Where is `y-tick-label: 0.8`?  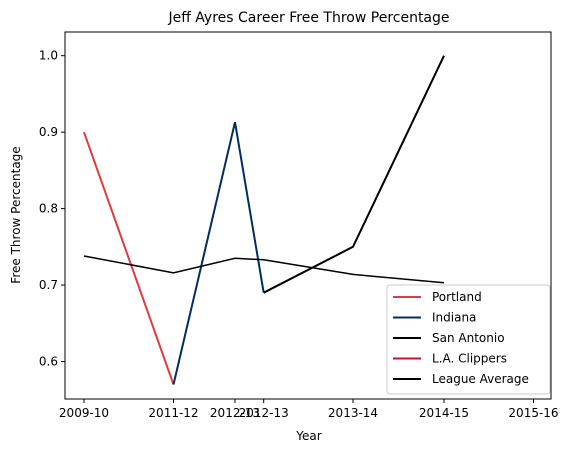 y-tick-label: 0.8 is located at coordinates (48, 209).